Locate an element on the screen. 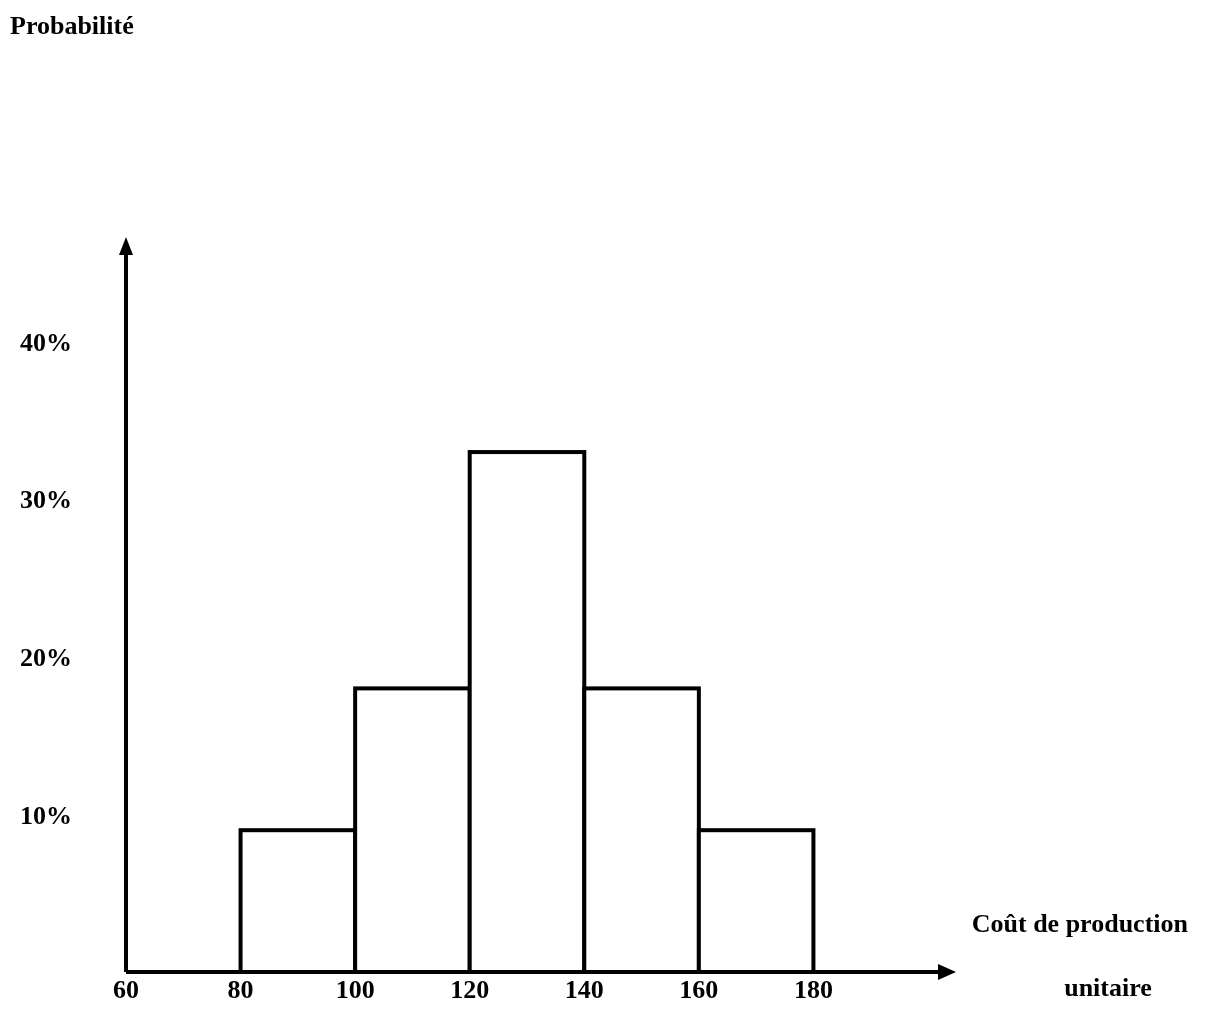 This screenshot has width=1205, height=1019. text: Probabilité is located at coordinates (72, 25).